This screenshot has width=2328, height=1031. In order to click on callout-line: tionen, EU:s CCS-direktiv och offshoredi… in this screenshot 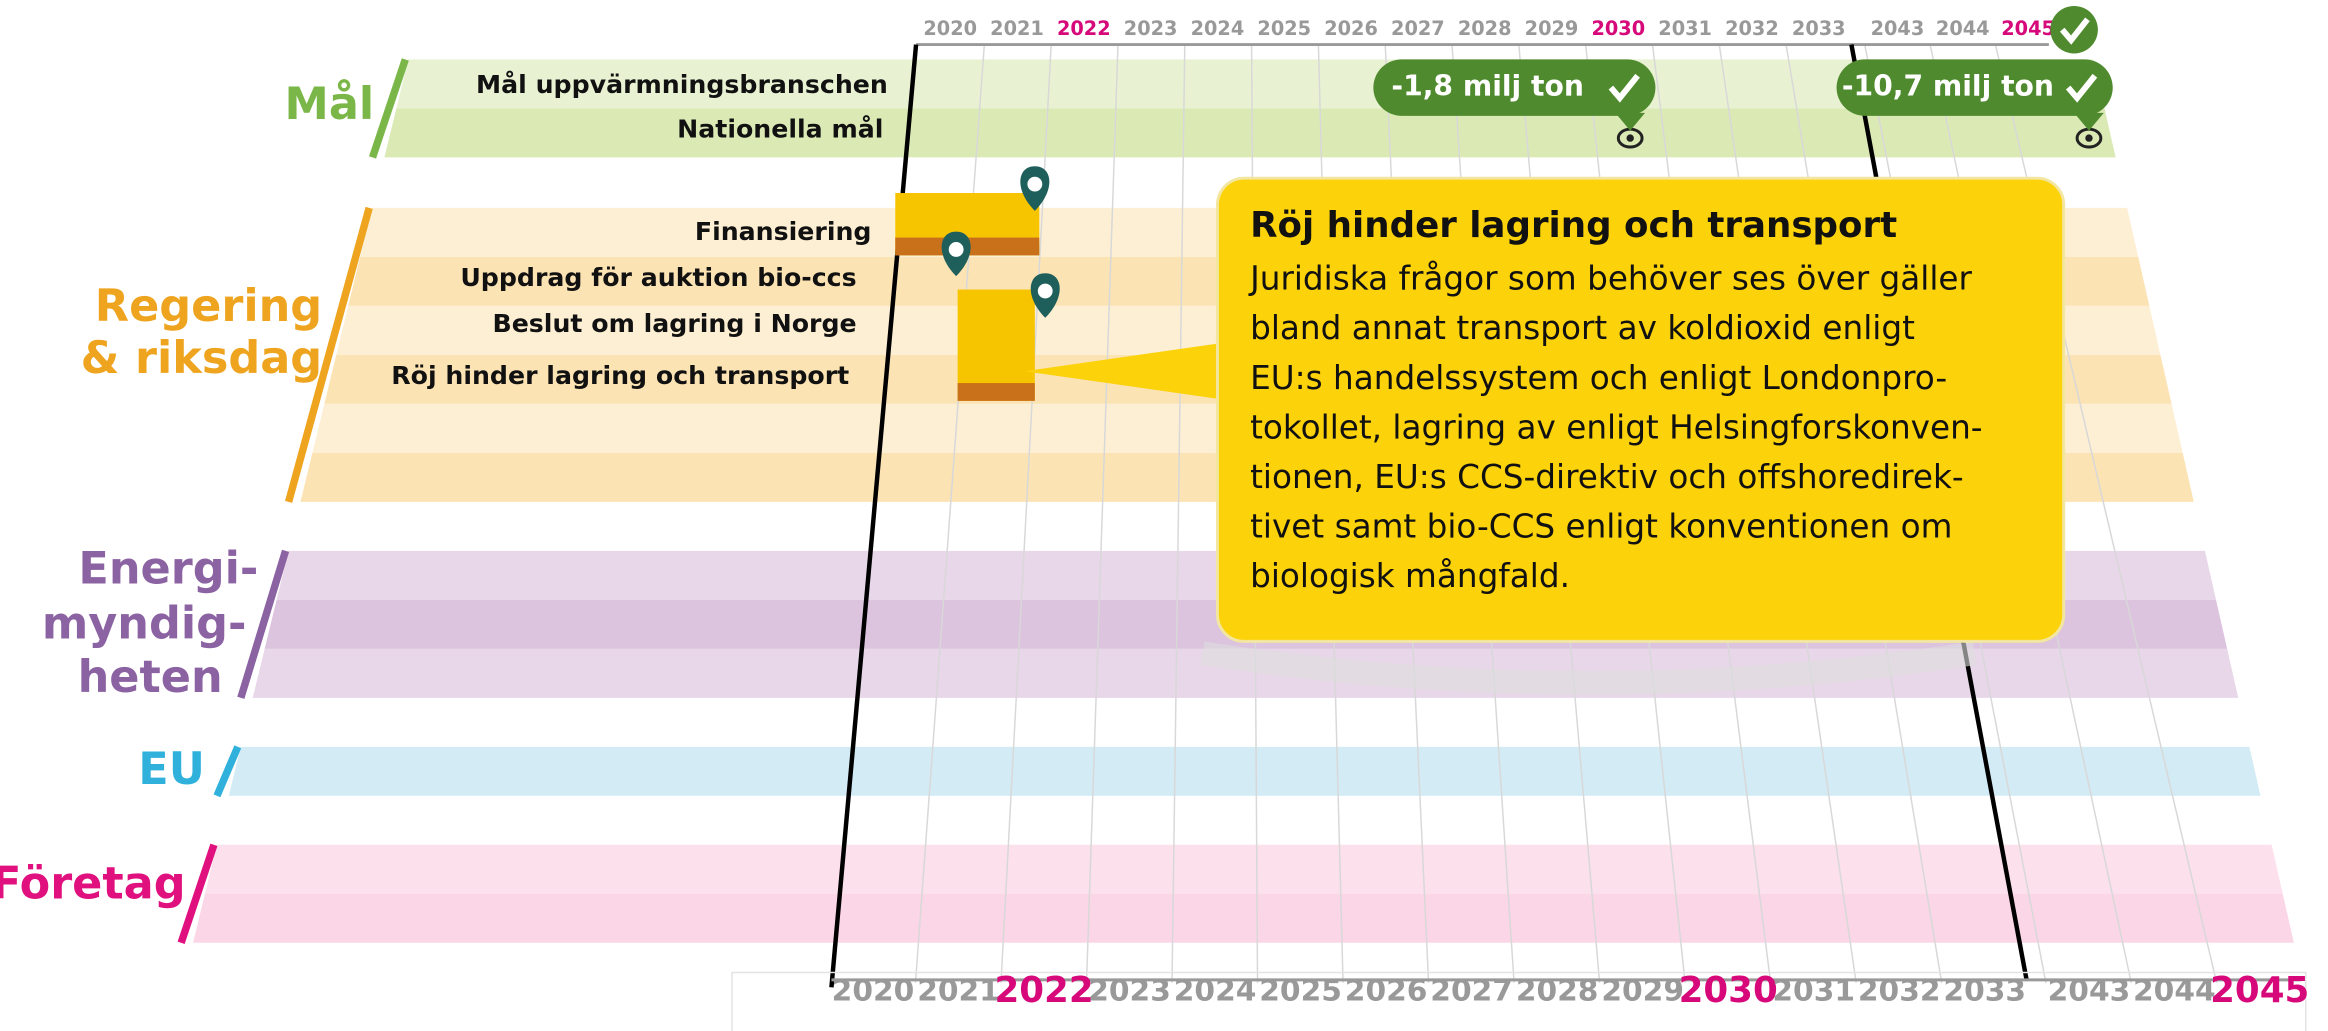, I will do `click(1607, 477)`.